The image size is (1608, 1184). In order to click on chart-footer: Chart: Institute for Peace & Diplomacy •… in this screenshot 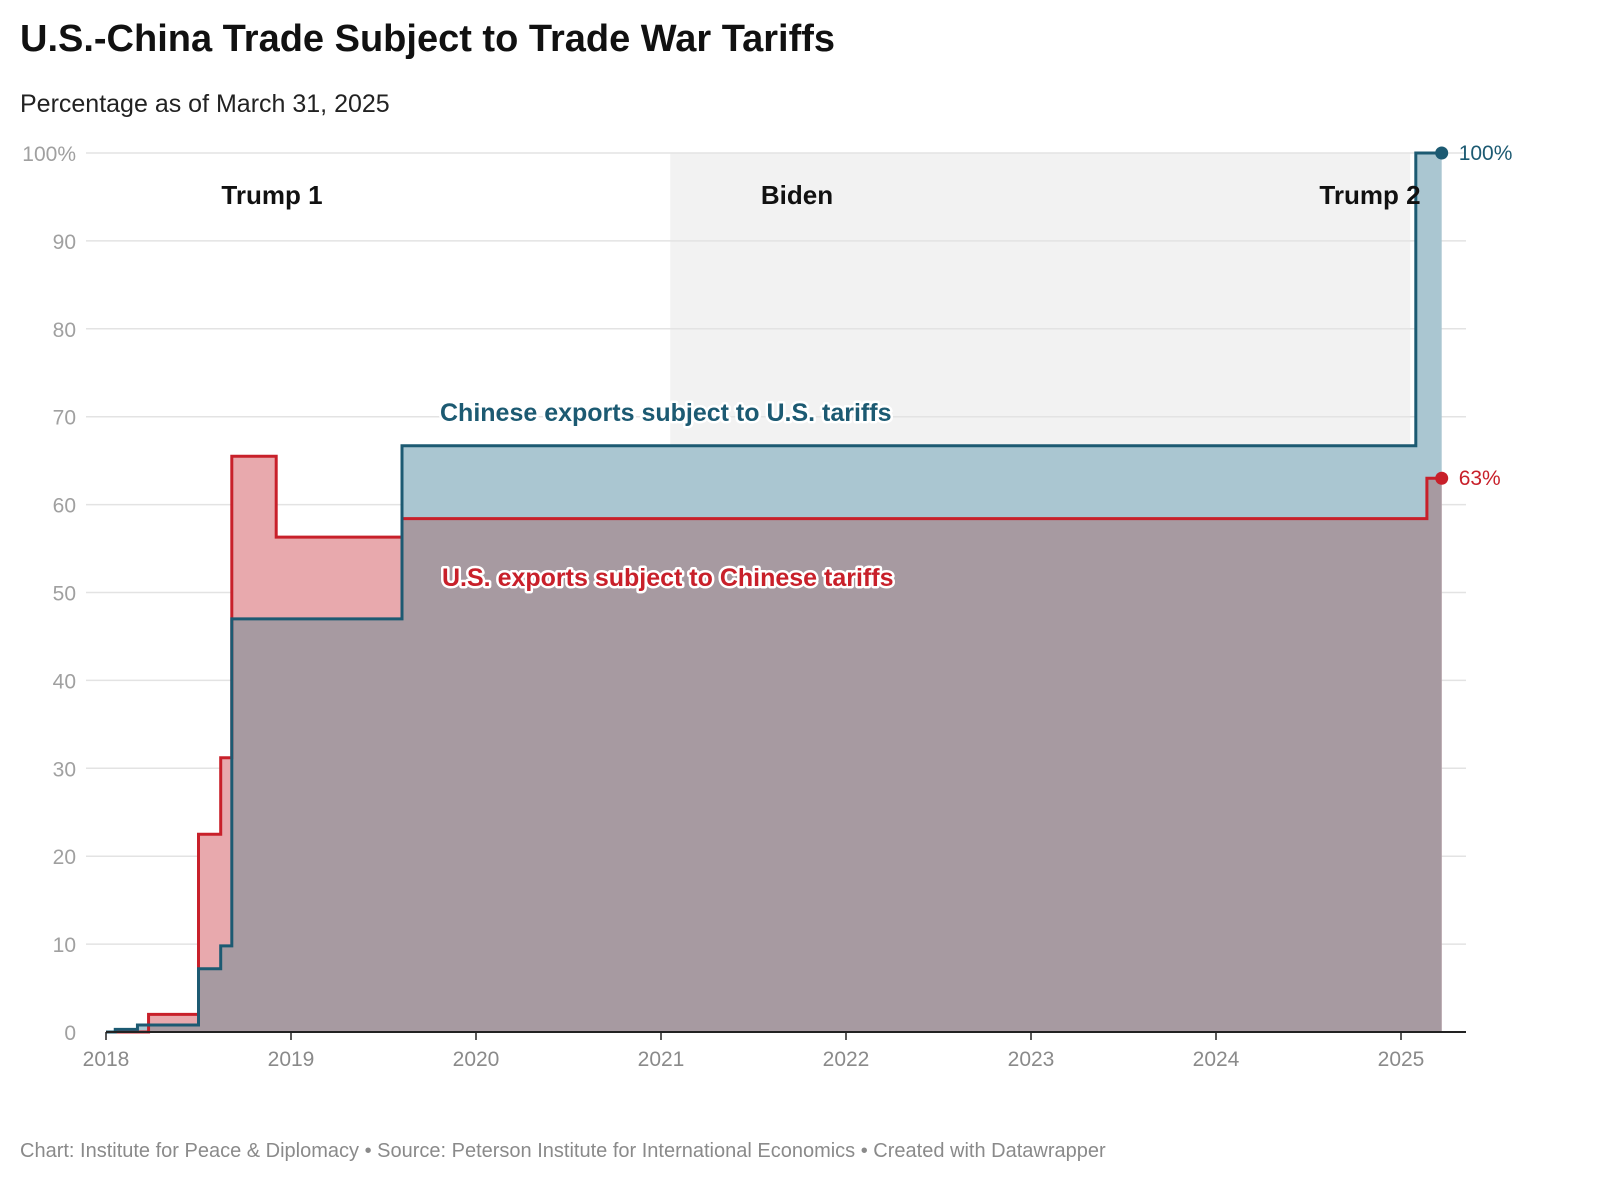, I will do `click(563, 1151)`.